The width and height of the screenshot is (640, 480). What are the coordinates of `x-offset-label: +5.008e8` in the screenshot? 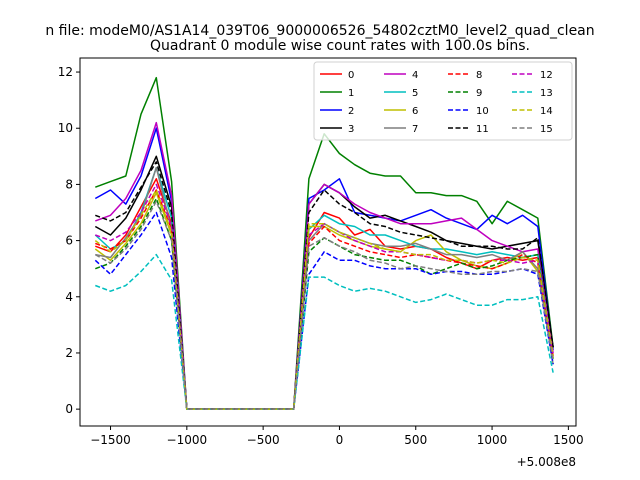 It's located at (546, 462).